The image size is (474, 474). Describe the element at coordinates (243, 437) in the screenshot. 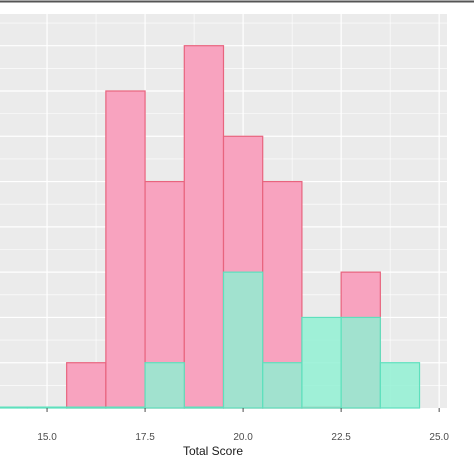

I see `x-tick-label: 20.0` at that location.